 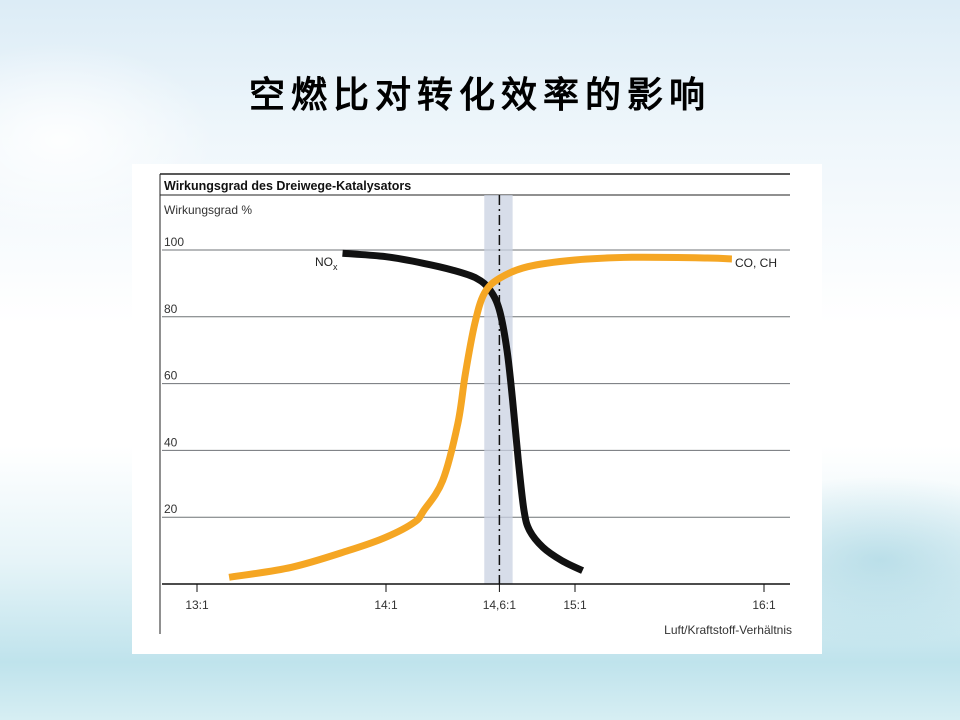 I want to click on x-tick-label: 13:1, so click(x=197, y=605).